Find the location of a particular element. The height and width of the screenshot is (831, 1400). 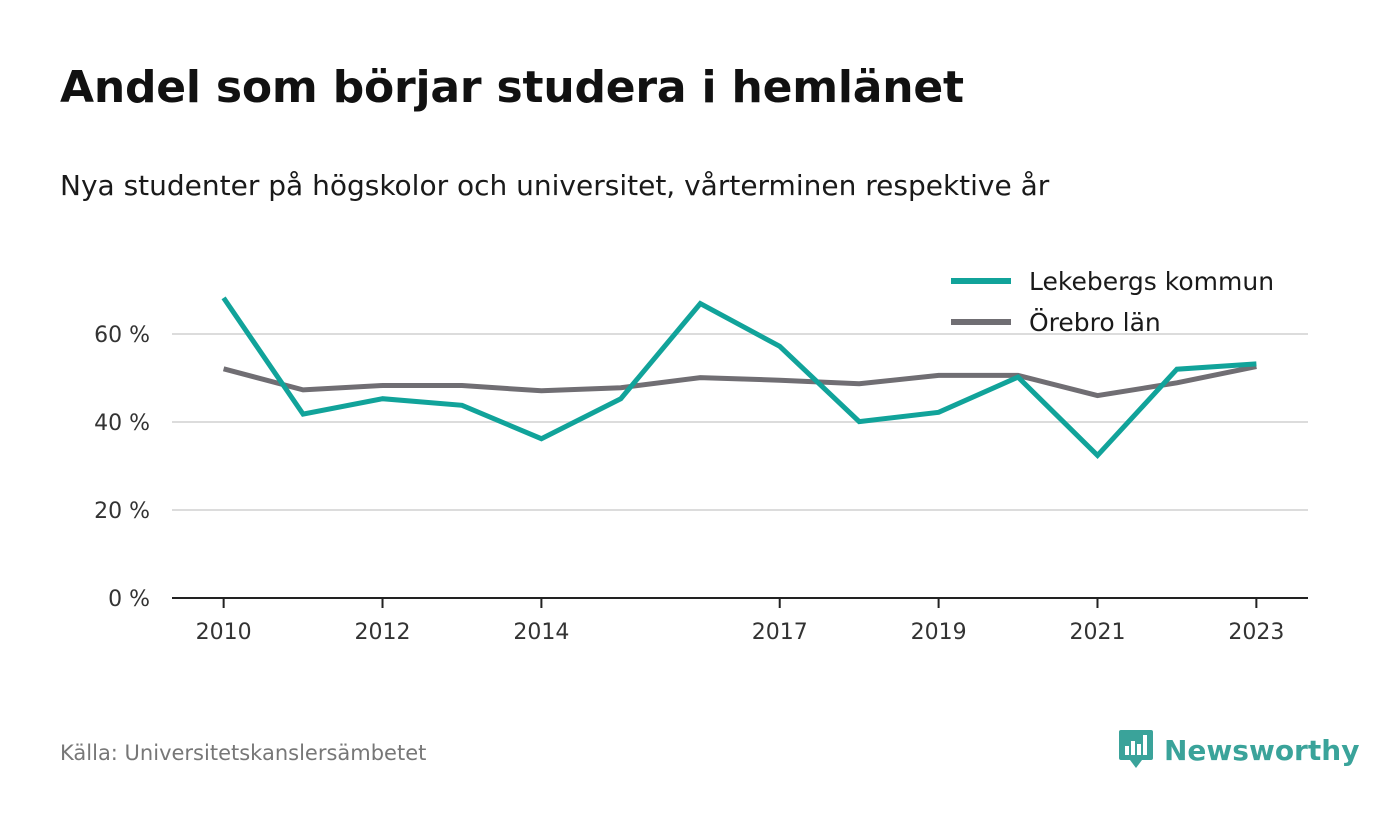

x-tick-label: 2012 is located at coordinates (383, 632).